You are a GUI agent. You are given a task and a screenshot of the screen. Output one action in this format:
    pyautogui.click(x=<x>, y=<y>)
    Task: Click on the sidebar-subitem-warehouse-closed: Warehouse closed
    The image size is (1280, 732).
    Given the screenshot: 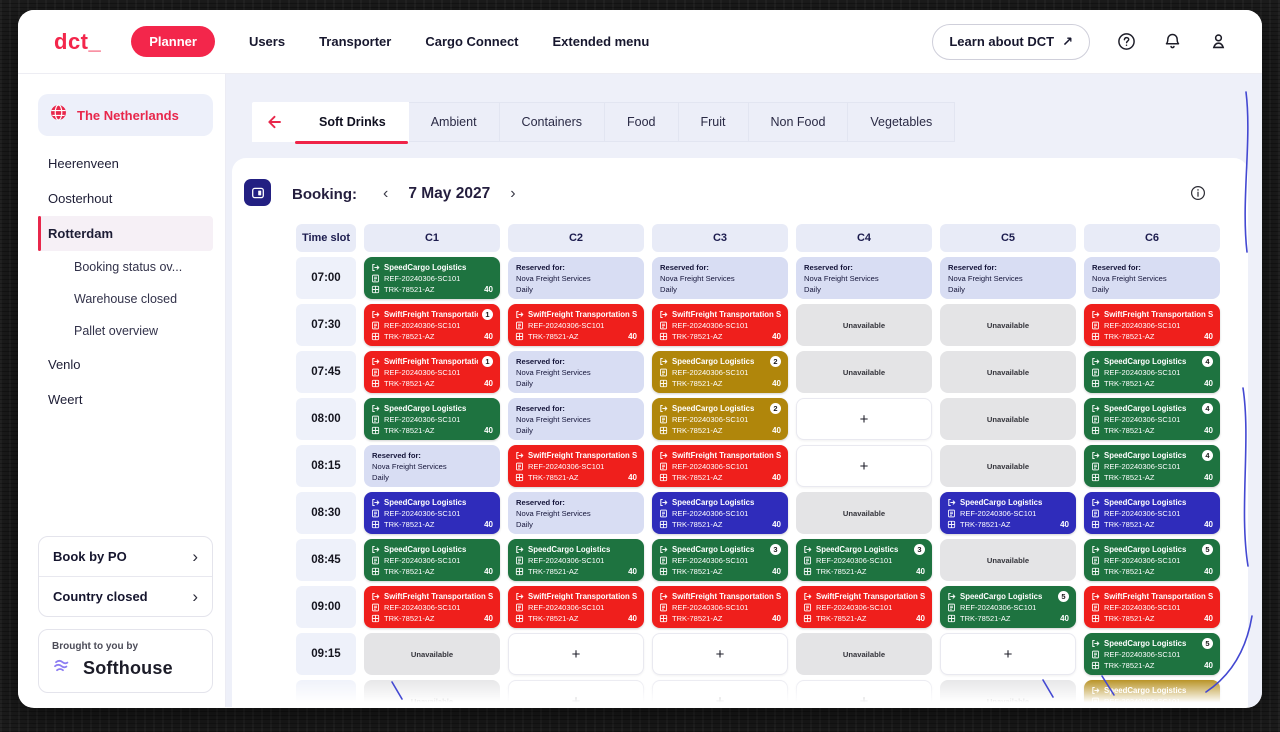 What is the action you would take?
    pyautogui.click(x=126, y=299)
    